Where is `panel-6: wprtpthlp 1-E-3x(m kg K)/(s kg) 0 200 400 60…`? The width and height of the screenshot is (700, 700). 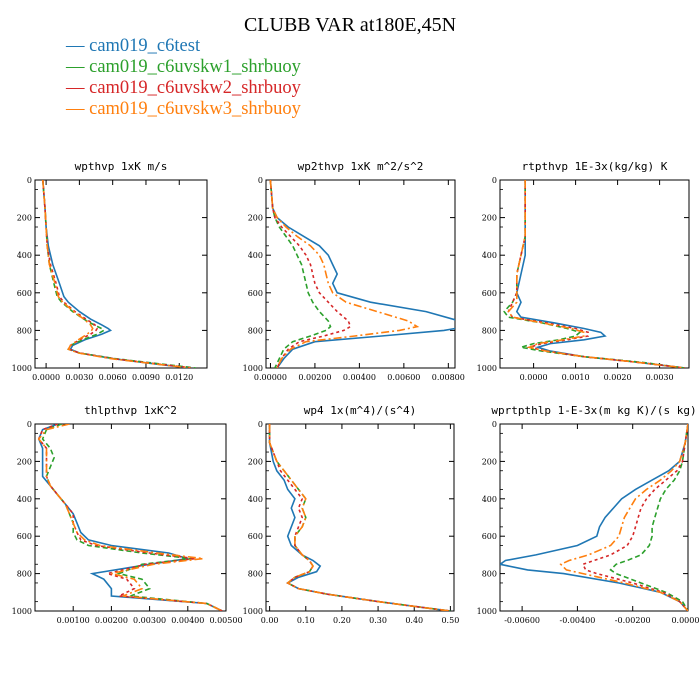 panel-6: wprtpthlp 1-E-3x(m kg K)/(s kg) 0 200 400 60… is located at coordinates (588, 514).